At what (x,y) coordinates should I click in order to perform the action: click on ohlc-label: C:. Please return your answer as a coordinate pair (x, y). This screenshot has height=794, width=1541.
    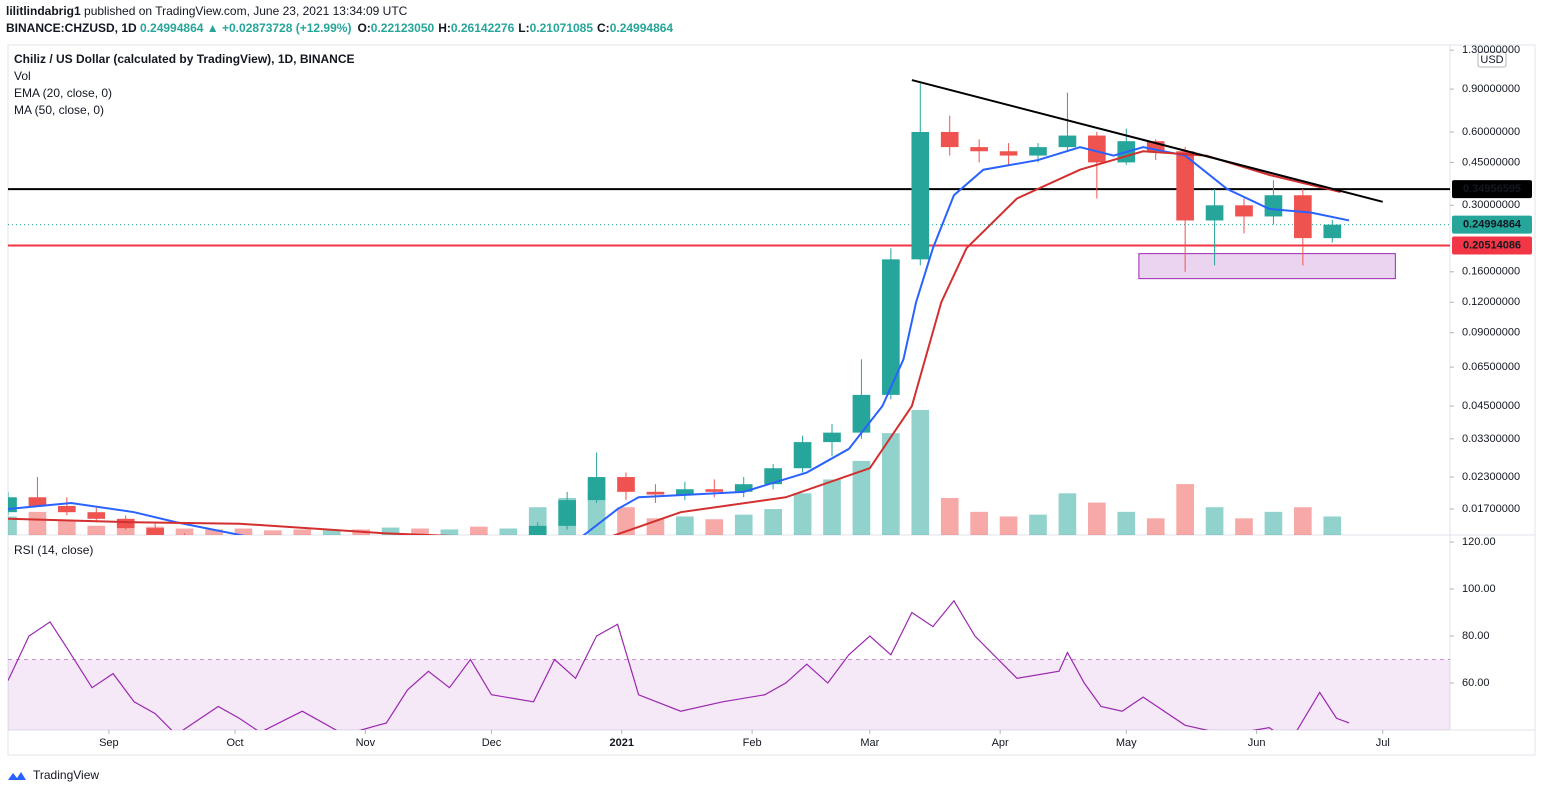
    Looking at the image, I should click on (603, 28).